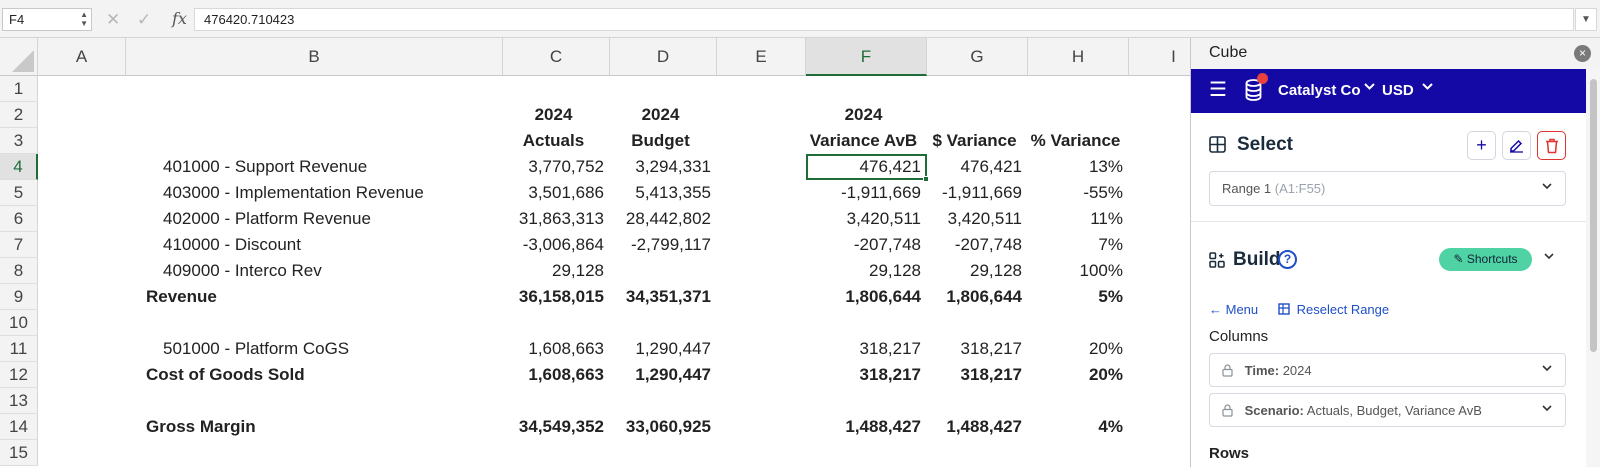 The height and width of the screenshot is (467, 1600). I want to click on cell-b: 409000 - Interco Rev, so click(242, 270).